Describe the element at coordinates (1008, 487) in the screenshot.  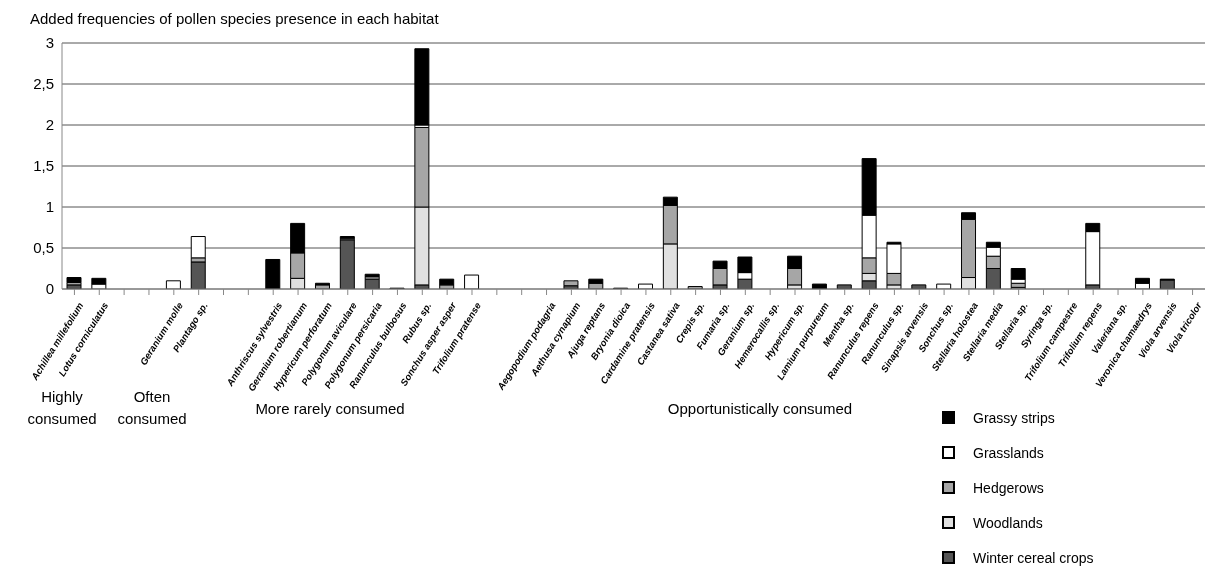
I see `legend-label: Hedgerows` at that location.